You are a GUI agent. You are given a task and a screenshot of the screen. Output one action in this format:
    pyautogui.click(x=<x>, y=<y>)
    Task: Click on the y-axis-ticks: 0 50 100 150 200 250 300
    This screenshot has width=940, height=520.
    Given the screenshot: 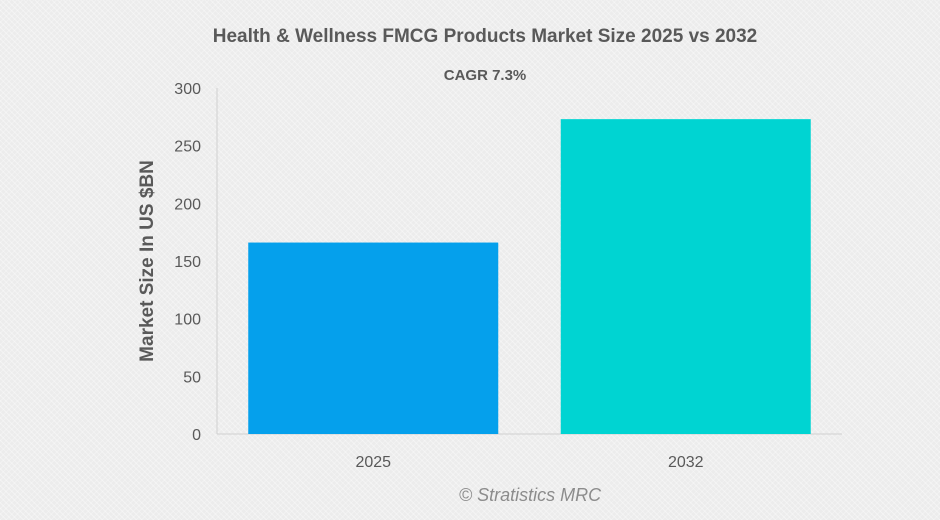 What is the action you would take?
    pyautogui.click(x=187, y=262)
    